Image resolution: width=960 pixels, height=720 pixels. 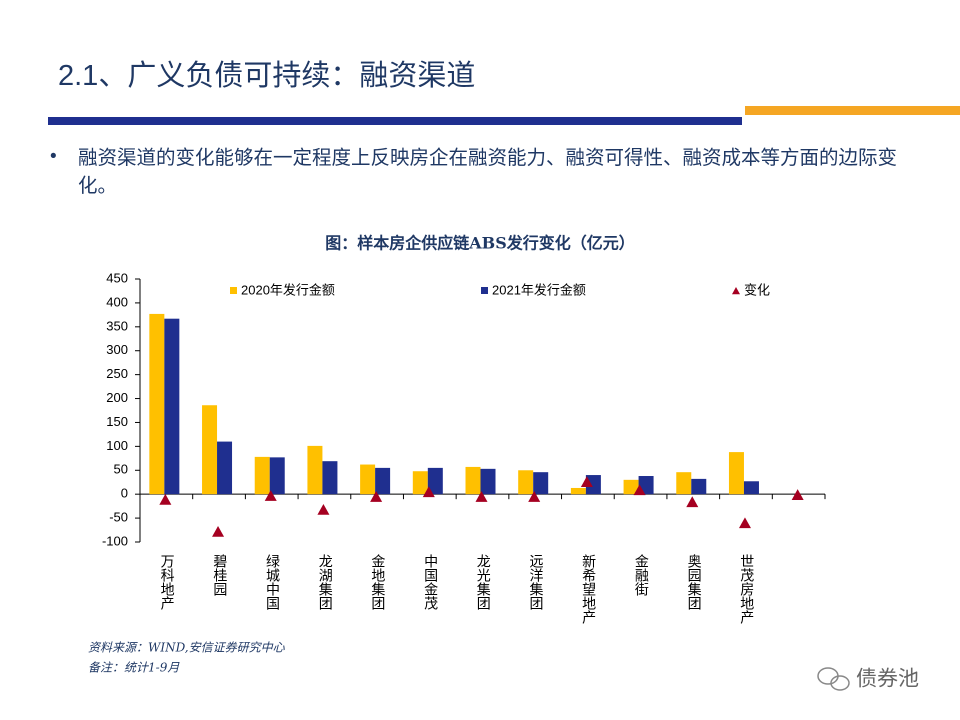 What do you see at coordinates (747, 589) in the screenshot?
I see `x-tick-label: 世茂房地产` at bounding box center [747, 589].